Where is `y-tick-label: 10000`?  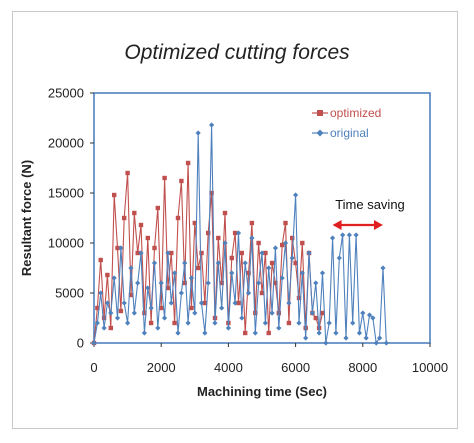
y-tick-label: 10000 is located at coordinates (66, 243).